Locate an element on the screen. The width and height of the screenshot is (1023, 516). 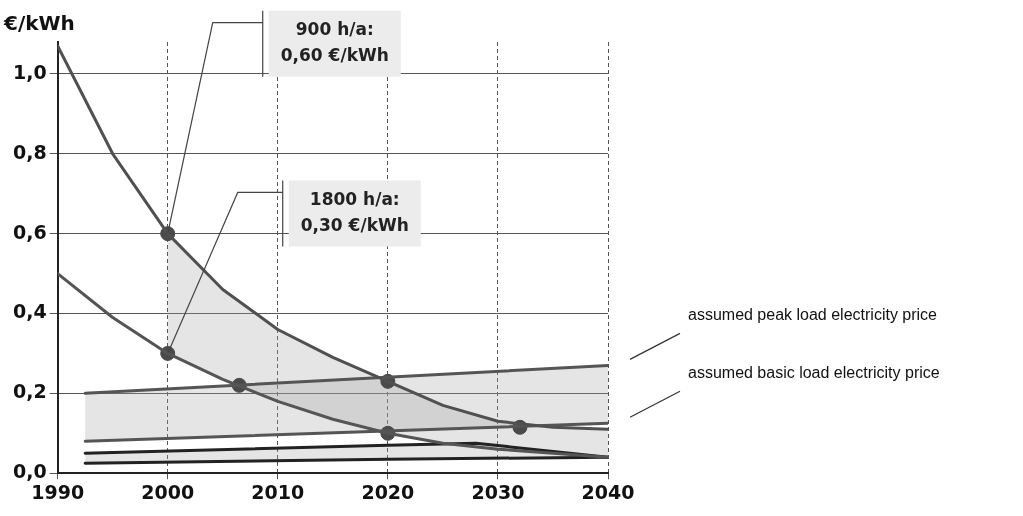
y-tick-label: 0,6 is located at coordinates (29, 231).